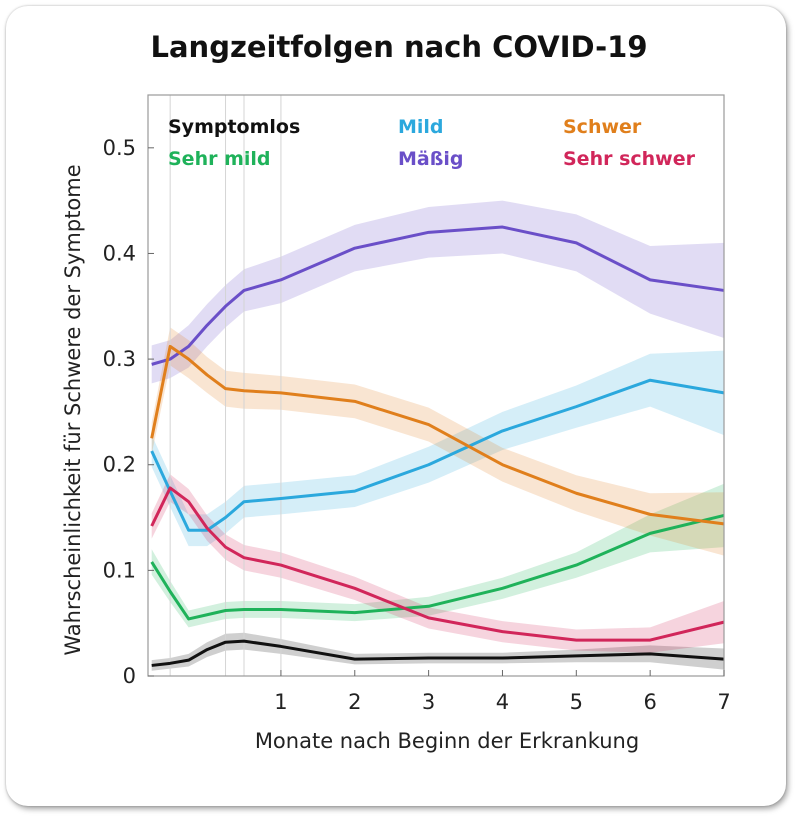 The height and width of the screenshot is (821, 798). I want to click on legend-entry: Symptomlos, so click(234, 127).